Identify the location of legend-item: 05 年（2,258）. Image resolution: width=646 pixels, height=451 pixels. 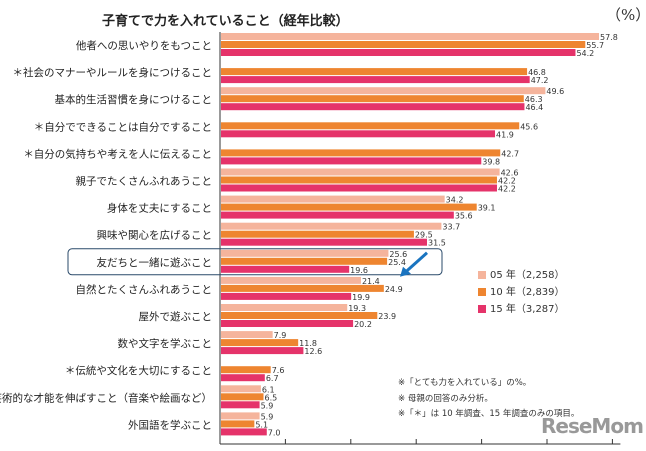
(521, 273).